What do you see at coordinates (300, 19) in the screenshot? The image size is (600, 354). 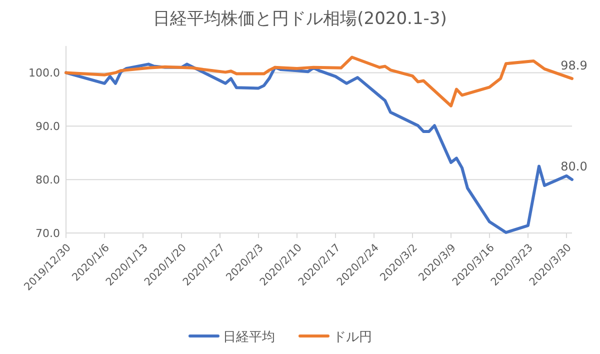 I see `chart-title: 日経平均株価と円ドル相場(2020.1-3)` at bounding box center [300, 19].